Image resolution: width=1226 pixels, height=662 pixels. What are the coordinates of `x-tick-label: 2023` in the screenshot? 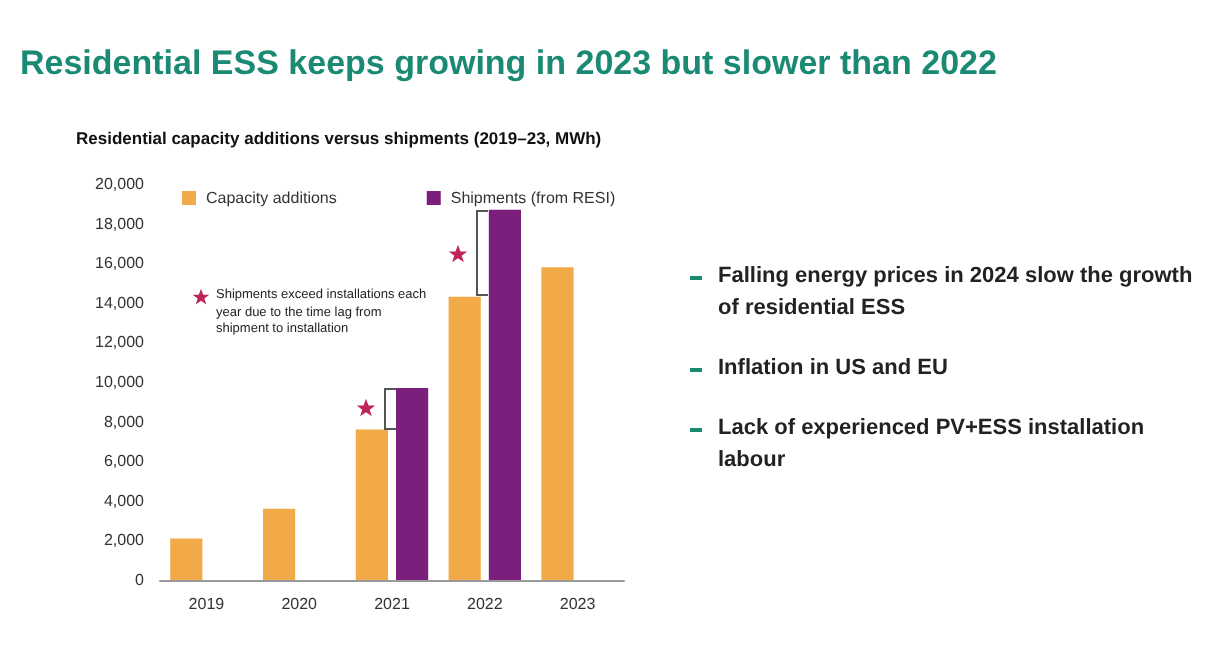 It's located at (578, 604).